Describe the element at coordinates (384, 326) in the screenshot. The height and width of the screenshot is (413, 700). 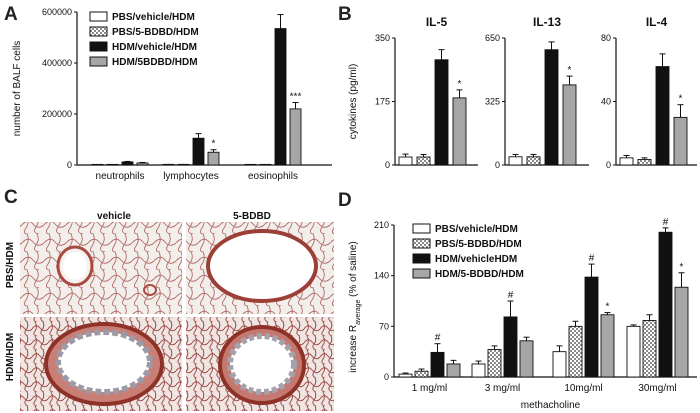
I see `y-tick-label-D: 70` at that location.